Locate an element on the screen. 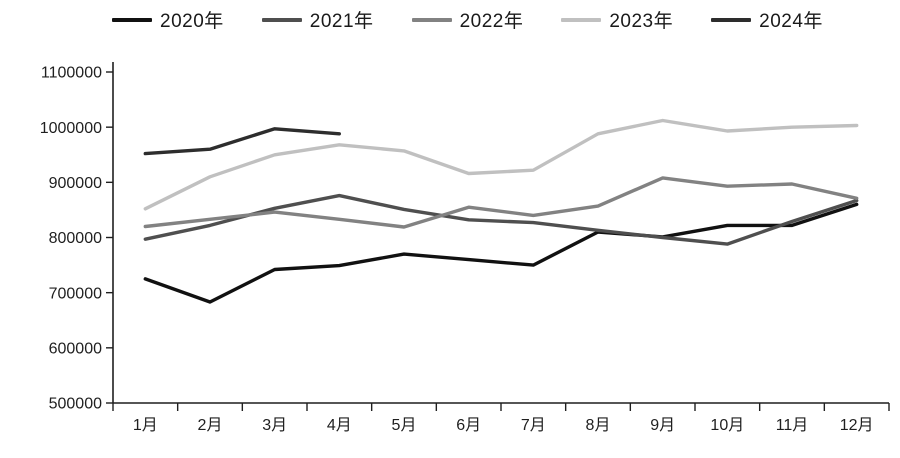 The width and height of the screenshot is (900, 458). y-axis-tick-label: 900000 is located at coordinates (75, 183).